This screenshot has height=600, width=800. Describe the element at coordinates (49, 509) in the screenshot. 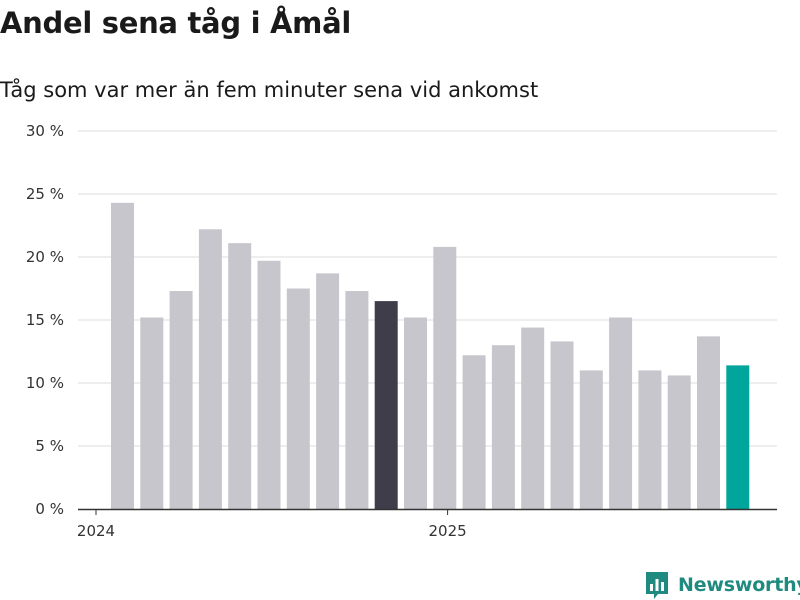

I see `y-tick-label: 0 %` at that location.